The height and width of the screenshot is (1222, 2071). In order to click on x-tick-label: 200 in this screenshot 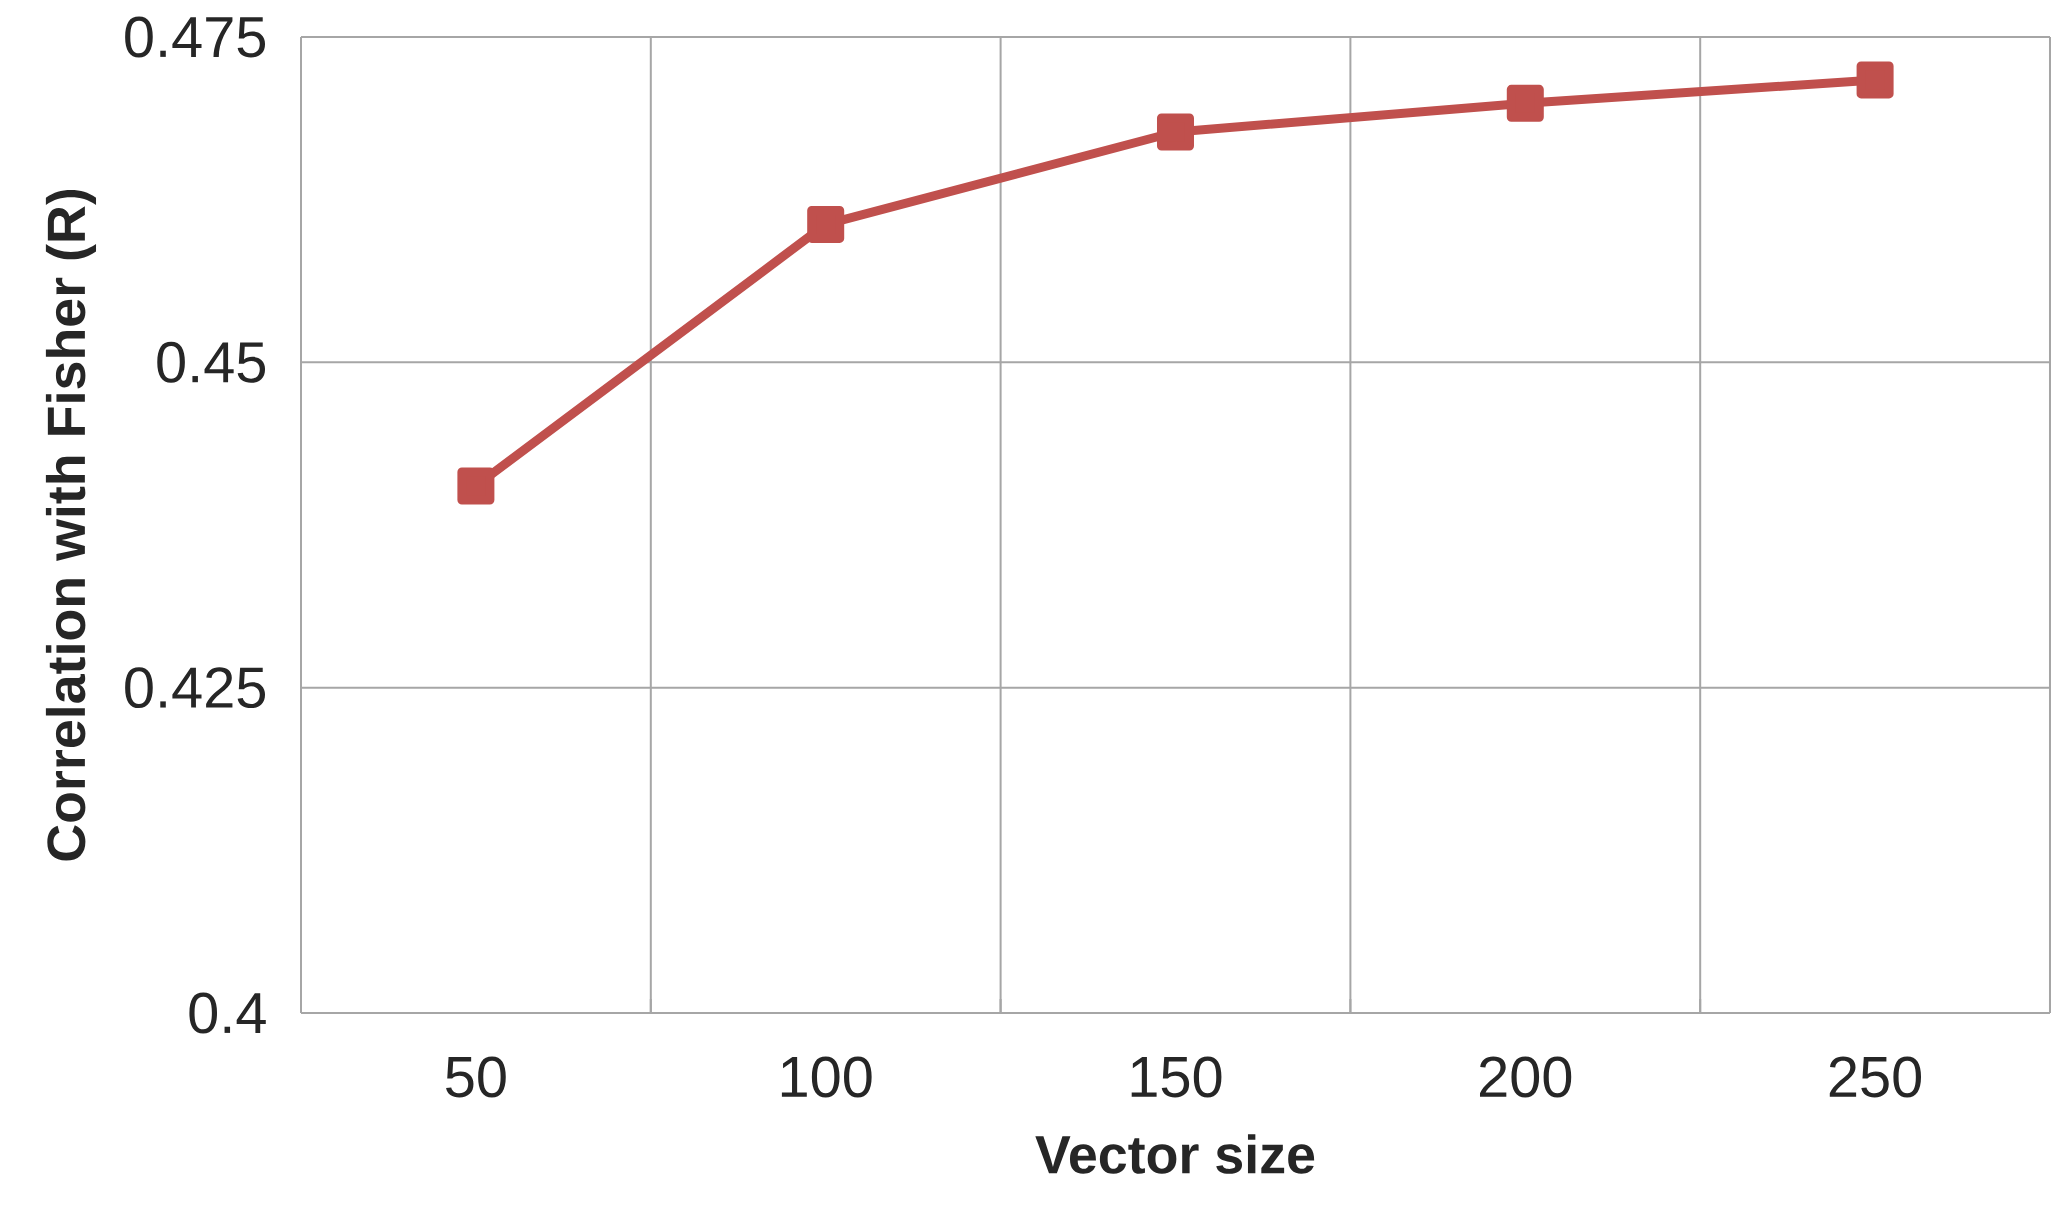, I will do `click(1525, 1077)`.